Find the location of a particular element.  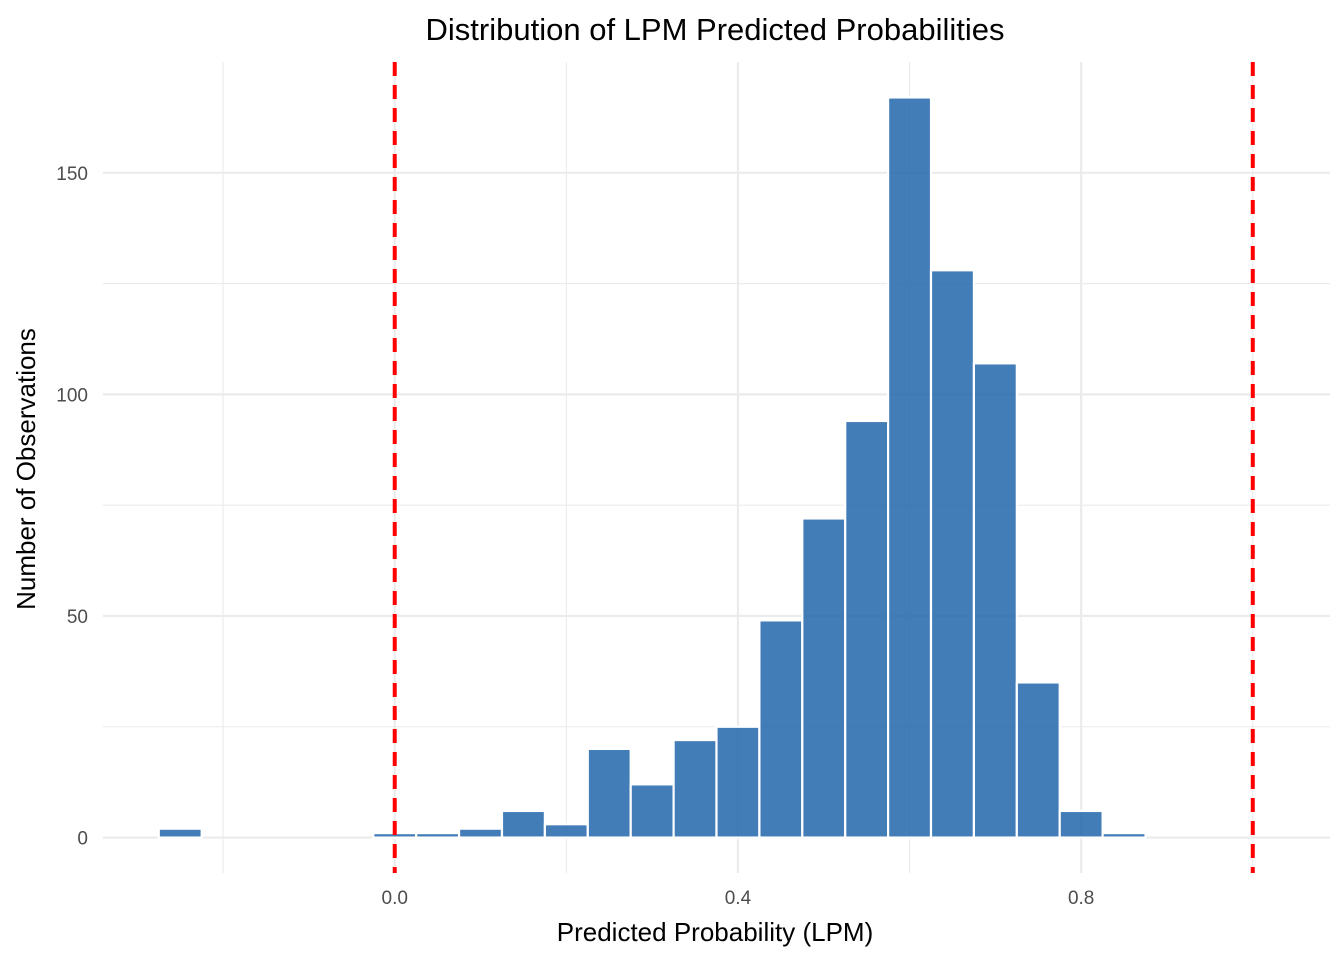

y-axis-ticks: 0 50 100 150 is located at coordinates (72, 507).